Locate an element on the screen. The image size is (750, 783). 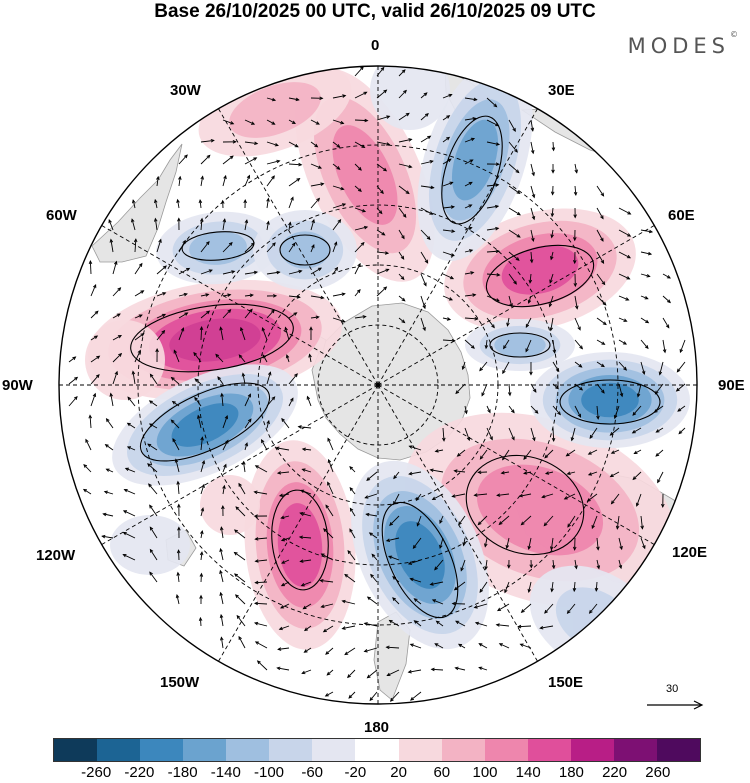
label-lon-0: 0 is located at coordinates (375, 45).